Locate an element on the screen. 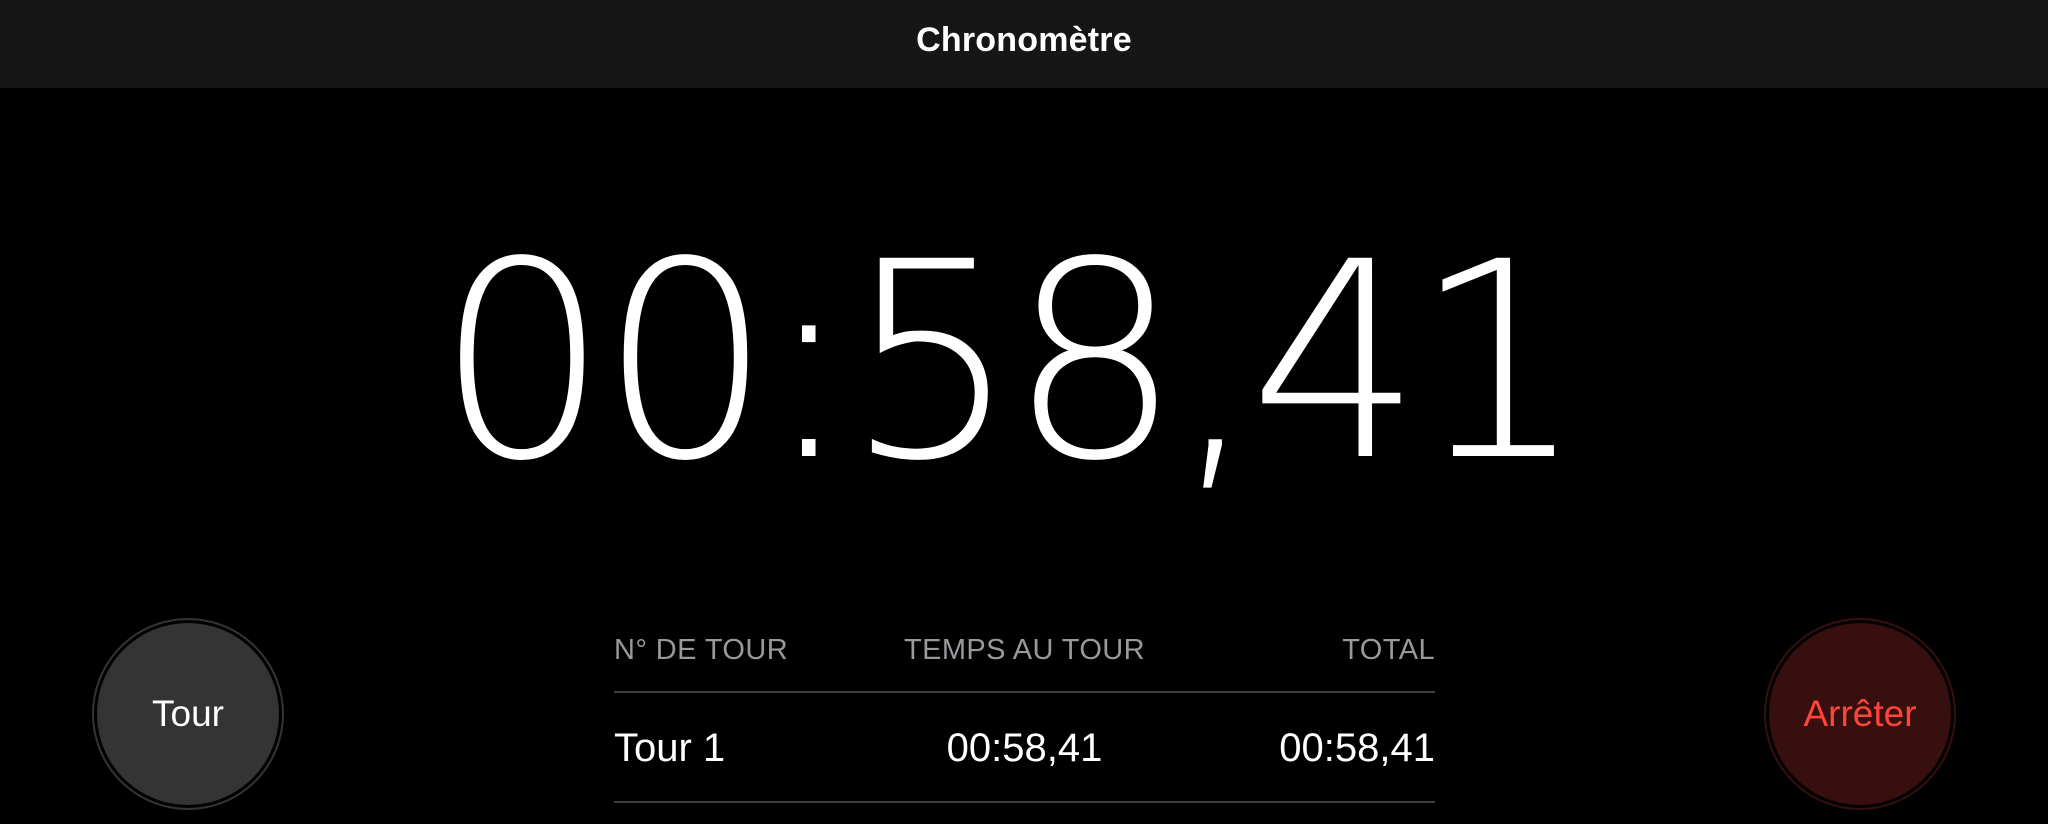  titlebar: Chronomètre is located at coordinates (1024, 44).